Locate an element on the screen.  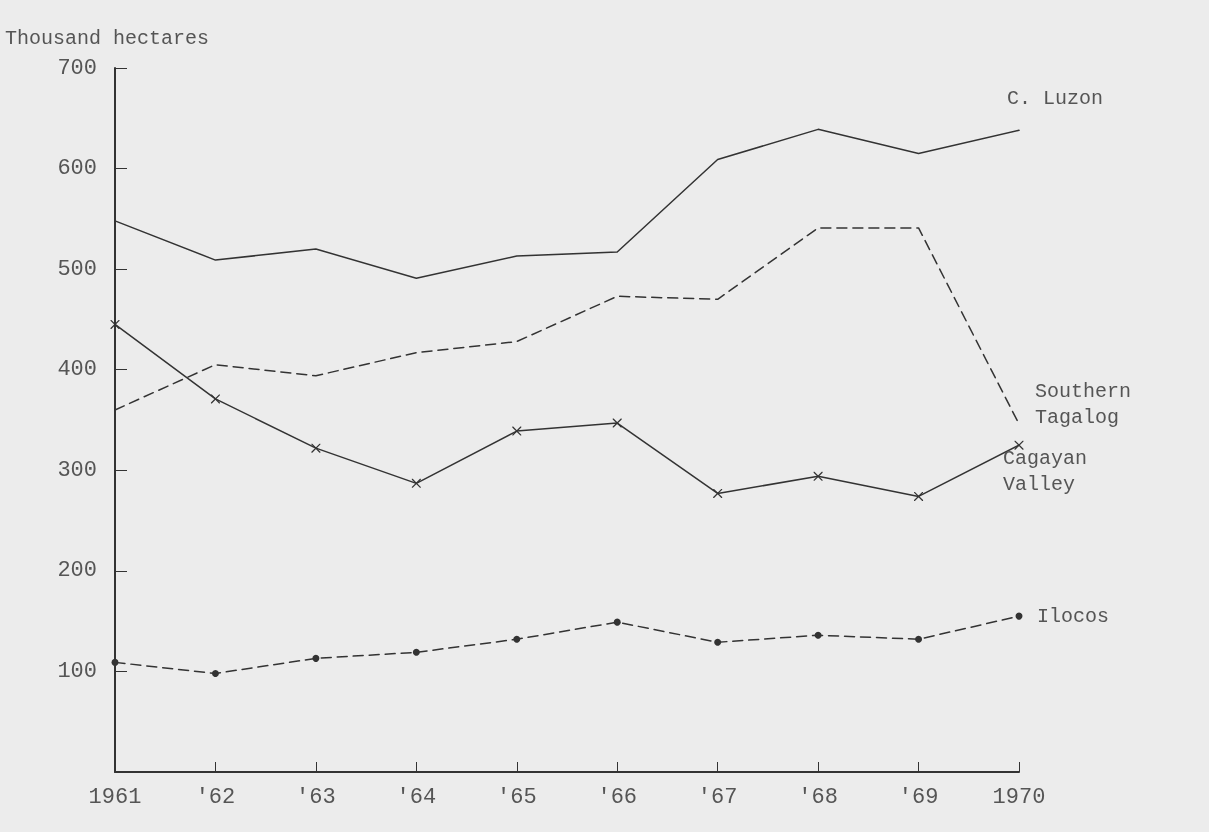
y-tick-label: 100 is located at coordinates (77, 671).